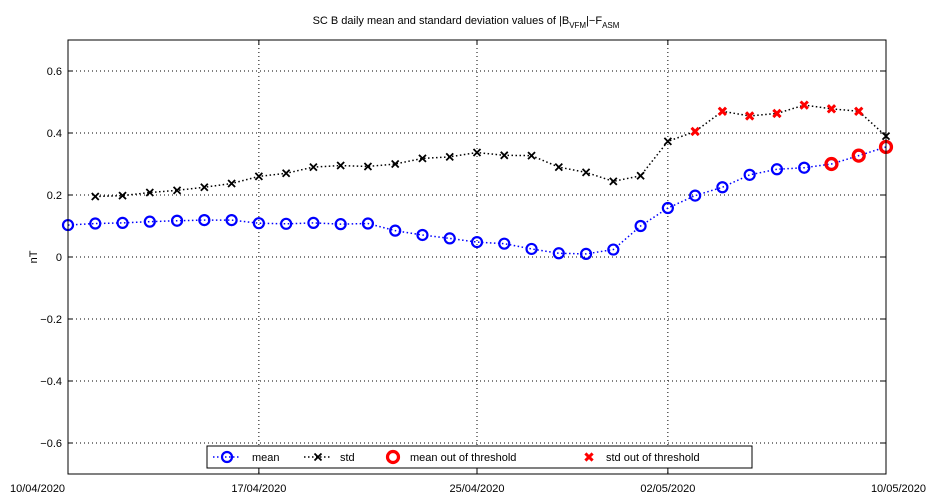 The height and width of the screenshot is (499, 932). I want to click on y-tick-label: 0.4, so click(54, 134).